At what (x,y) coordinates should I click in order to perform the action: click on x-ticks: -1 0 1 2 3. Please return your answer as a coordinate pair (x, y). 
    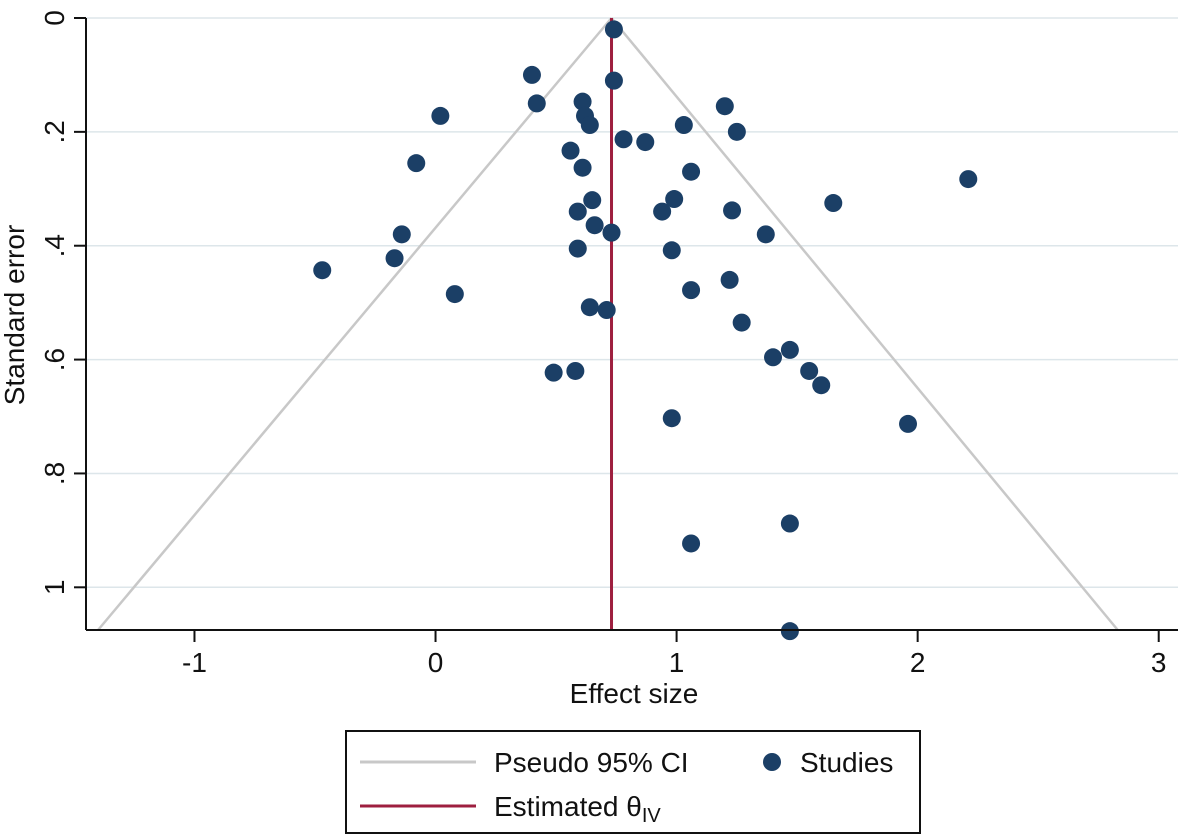
    Looking at the image, I should click on (674, 654).